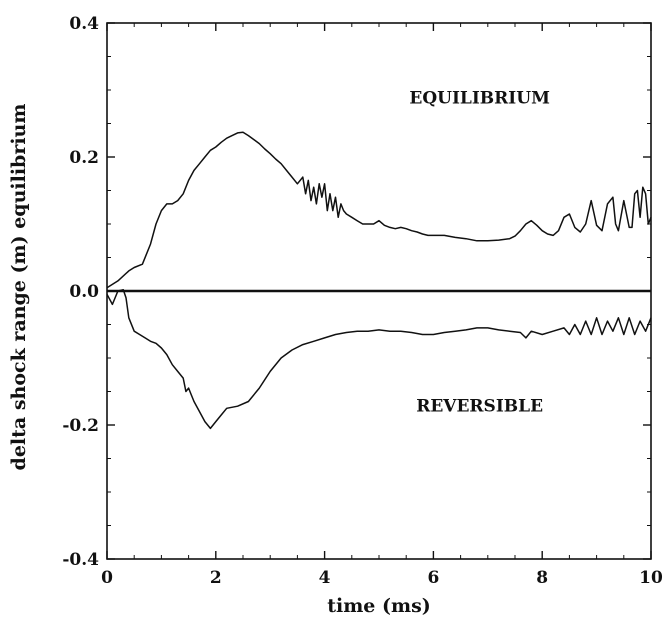  What do you see at coordinates (325, 578) in the screenshot?
I see `x-tick-label: 4` at bounding box center [325, 578].